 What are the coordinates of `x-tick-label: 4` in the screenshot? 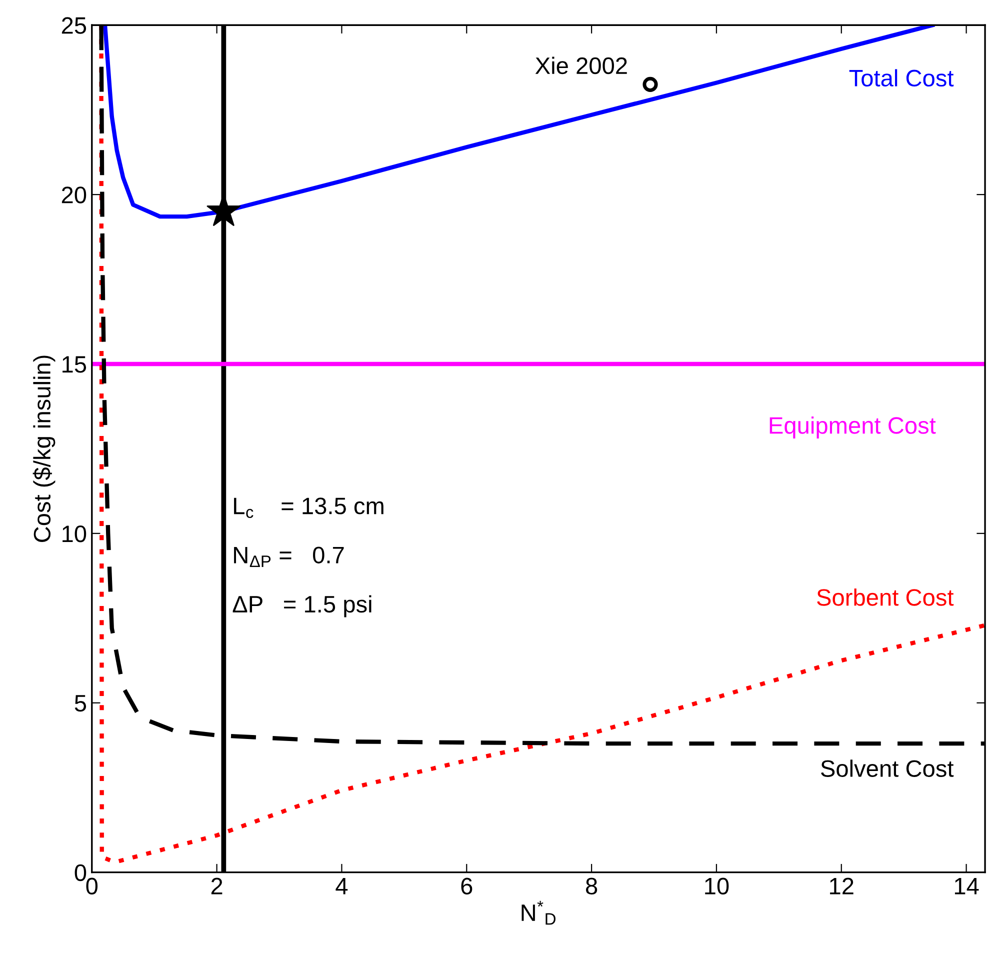 It's located at (342, 886).